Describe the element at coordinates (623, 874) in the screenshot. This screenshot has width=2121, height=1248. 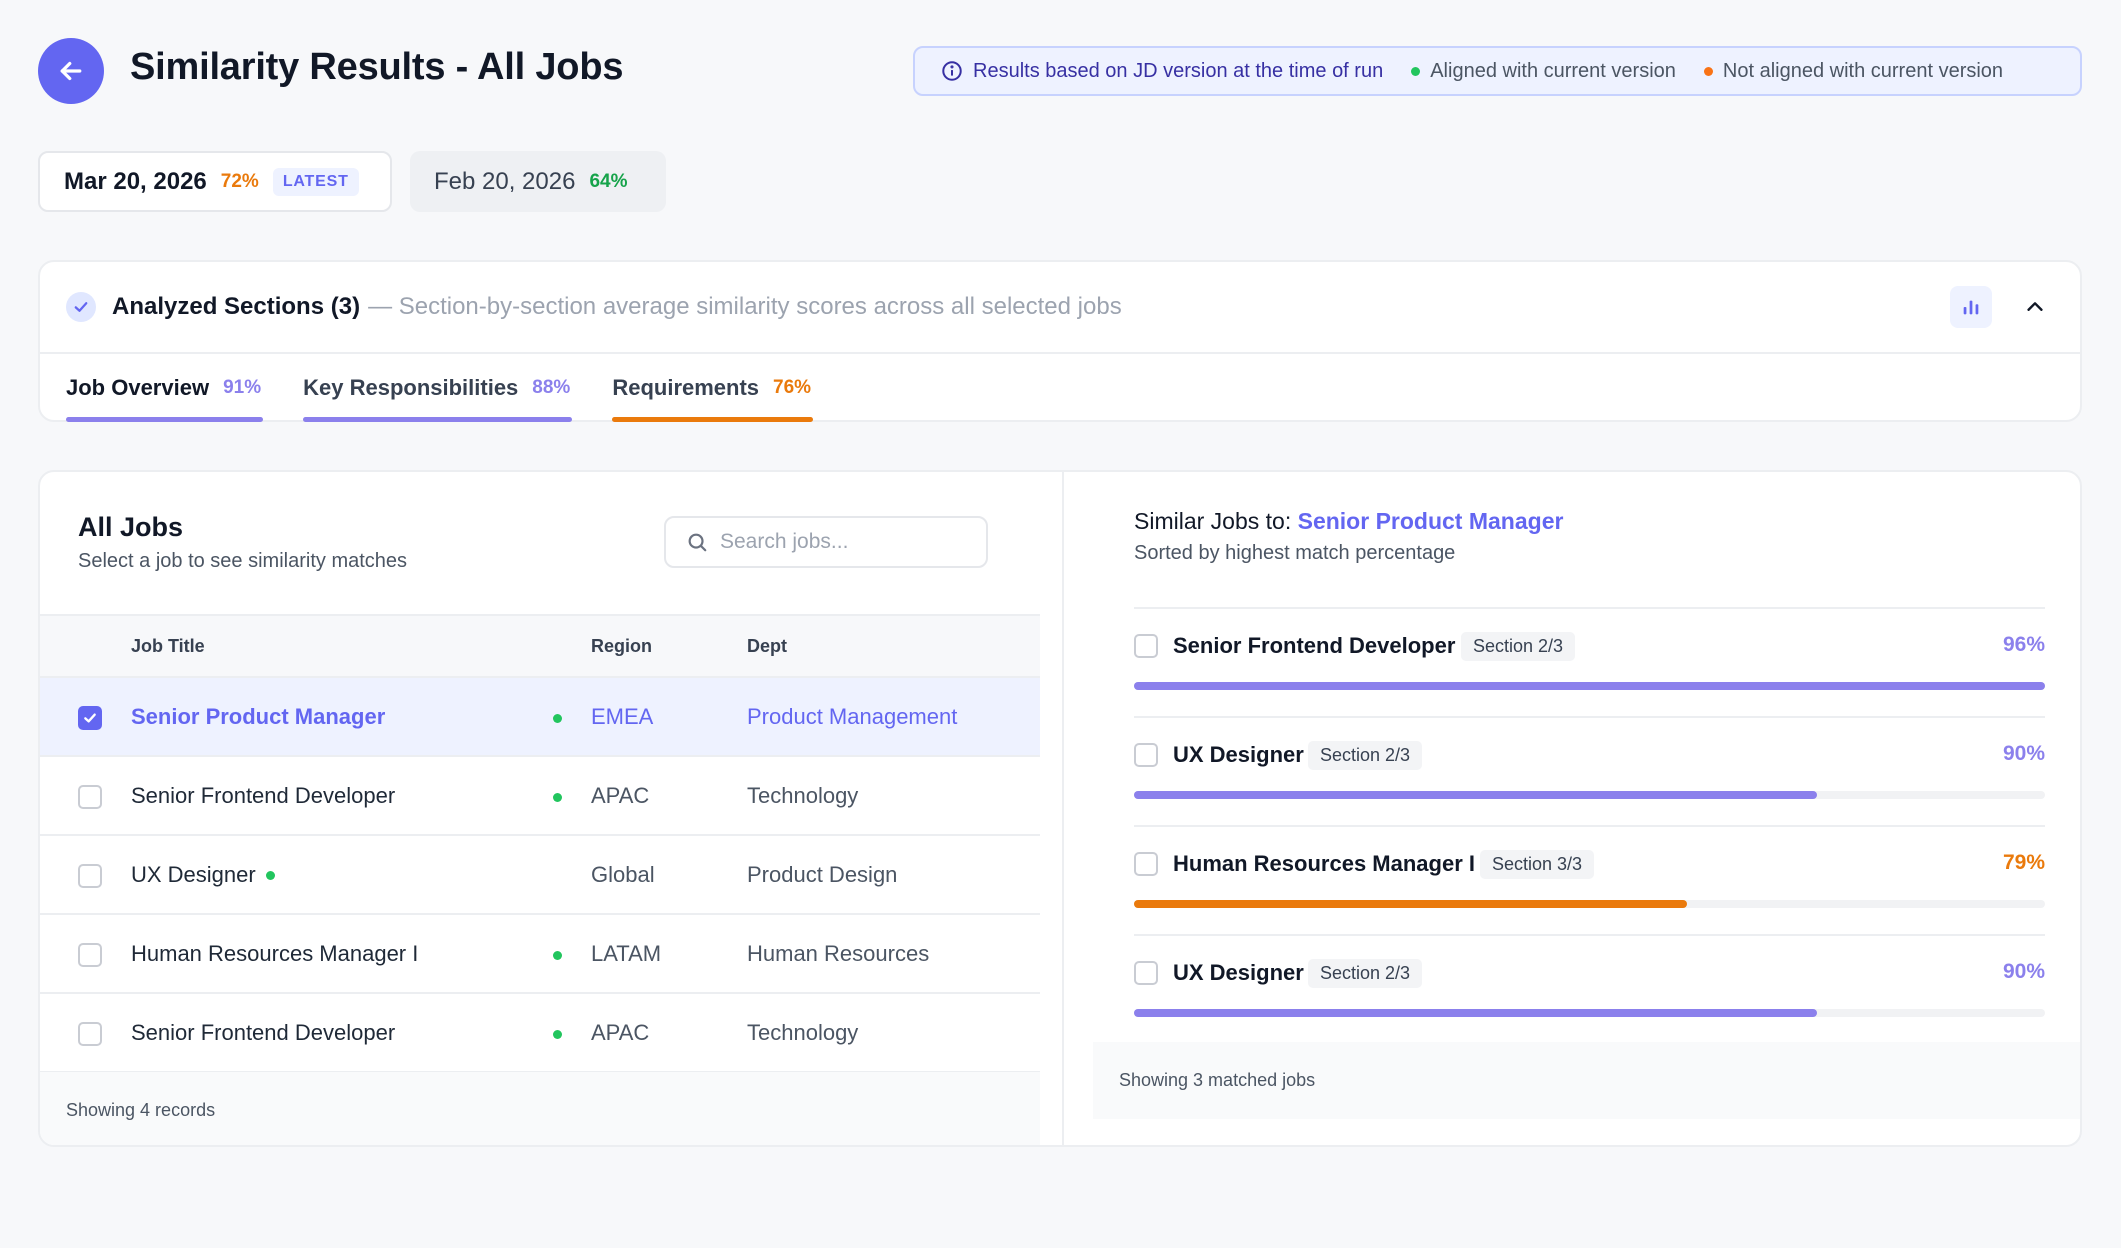
I see `job-region: Global` at that location.